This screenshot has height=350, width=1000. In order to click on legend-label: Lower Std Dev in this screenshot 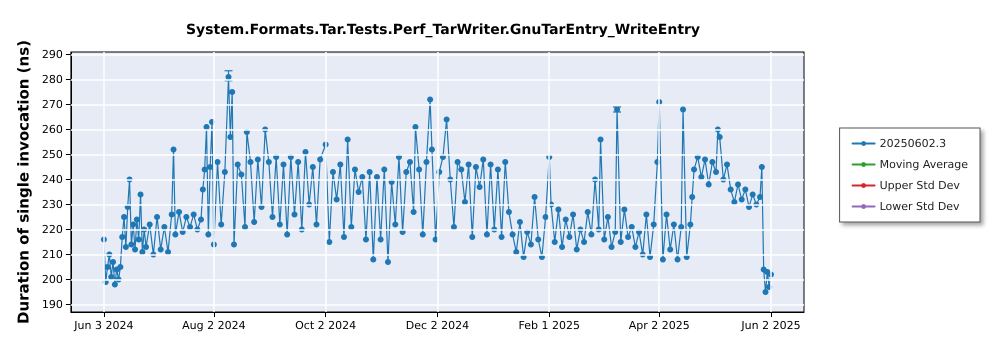, I will do `click(920, 206)`.